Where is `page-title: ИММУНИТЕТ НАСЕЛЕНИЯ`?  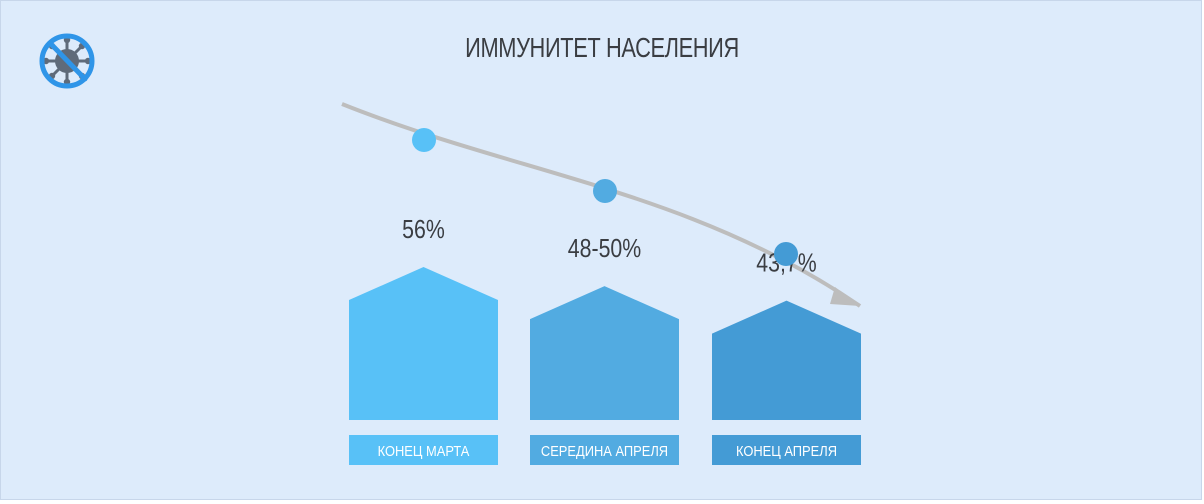
page-title: ИММУНИТЕТ НАСЕЛЕНИЯ is located at coordinates (602, 47).